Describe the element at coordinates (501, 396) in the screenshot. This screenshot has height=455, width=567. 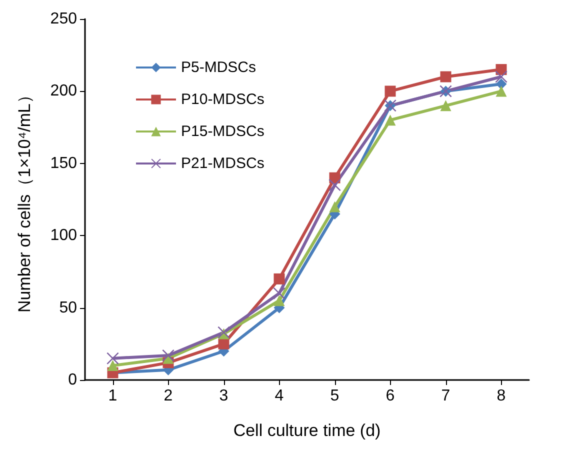
I see `x-tick-label: 8` at that location.